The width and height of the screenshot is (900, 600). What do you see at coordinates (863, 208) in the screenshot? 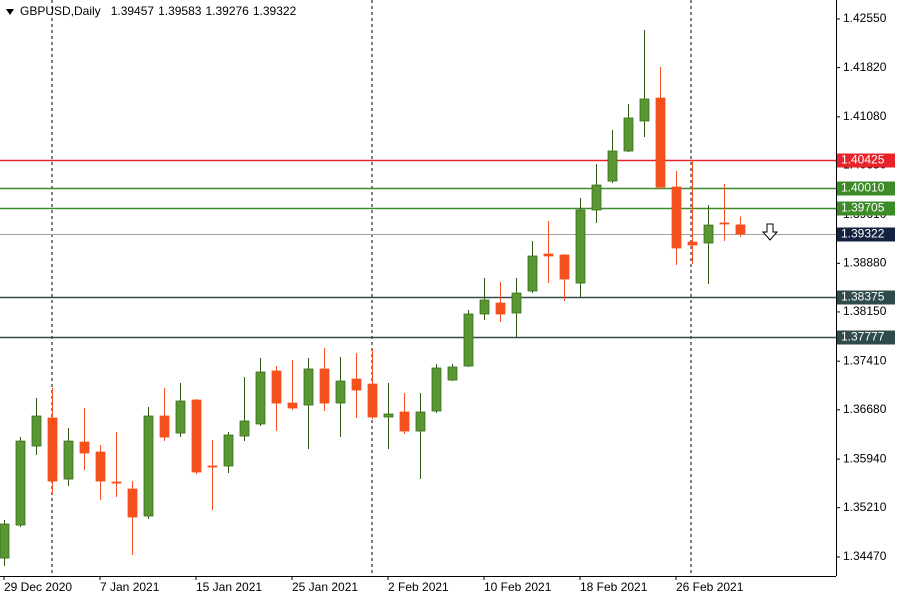
I see `level-label: 1.39705` at bounding box center [863, 208].